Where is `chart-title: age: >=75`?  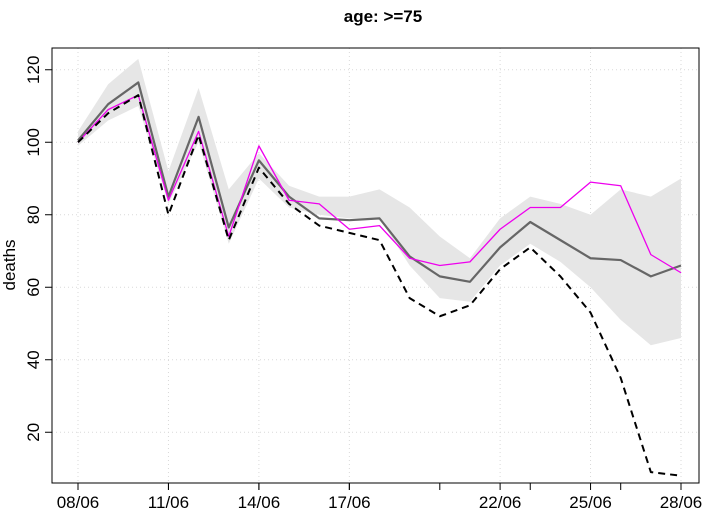
chart-title: age: >=75 is located at coordinates (383, 16).